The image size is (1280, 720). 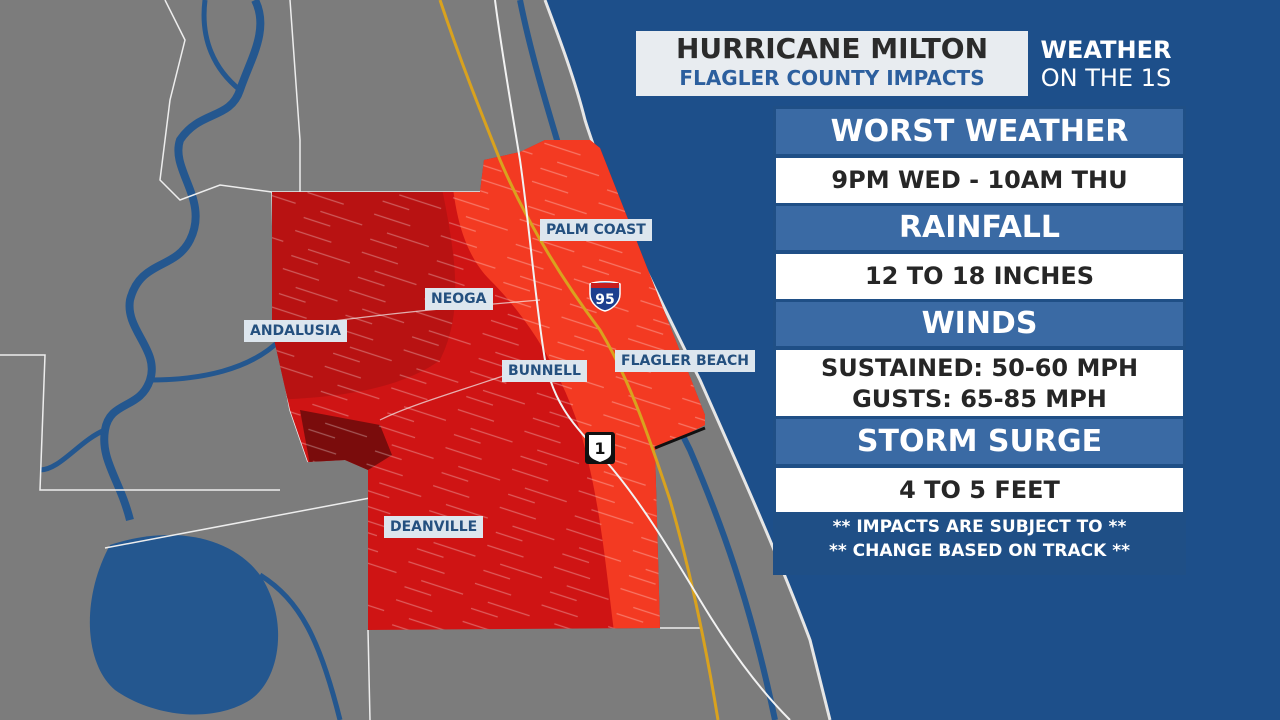 What do you see at coordinates (979, 131) in the screenshot?
I see `worst-weather-header: WORST WEATHER` at bounding box center [979, 131].